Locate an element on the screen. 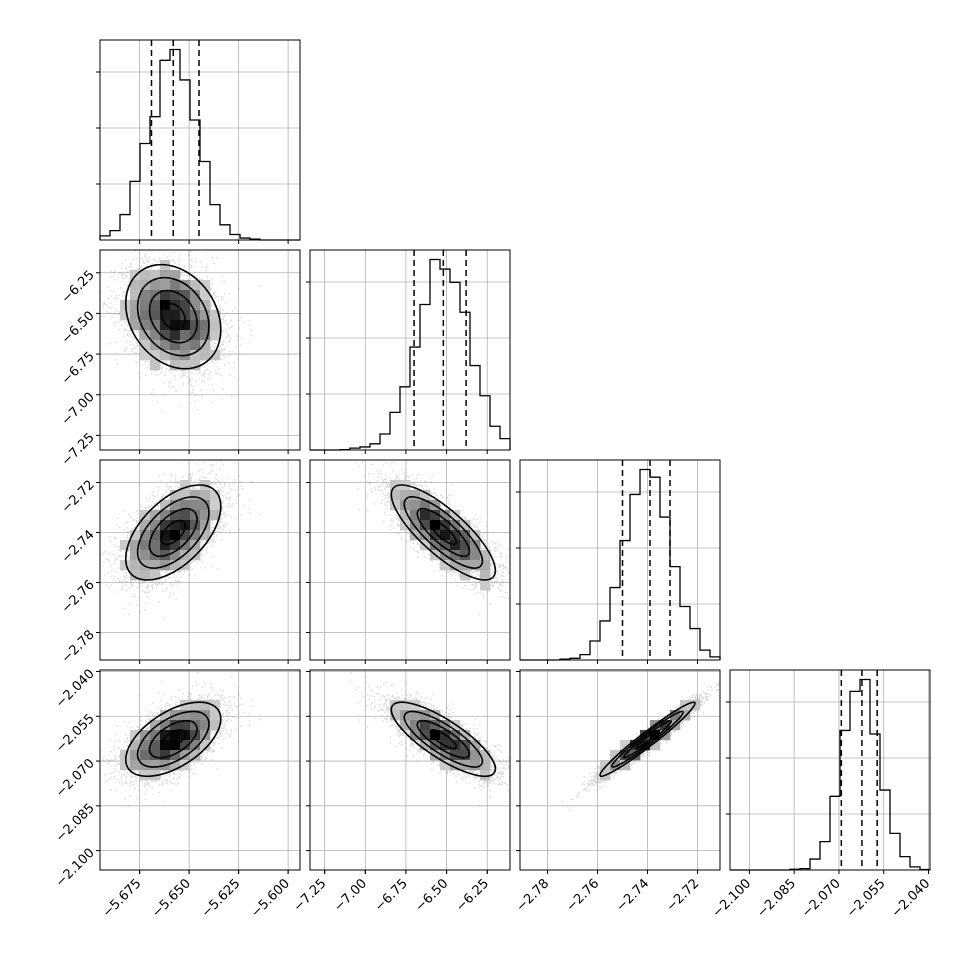  y-tick-label: −2.055 is located at coordinates (75, 733).